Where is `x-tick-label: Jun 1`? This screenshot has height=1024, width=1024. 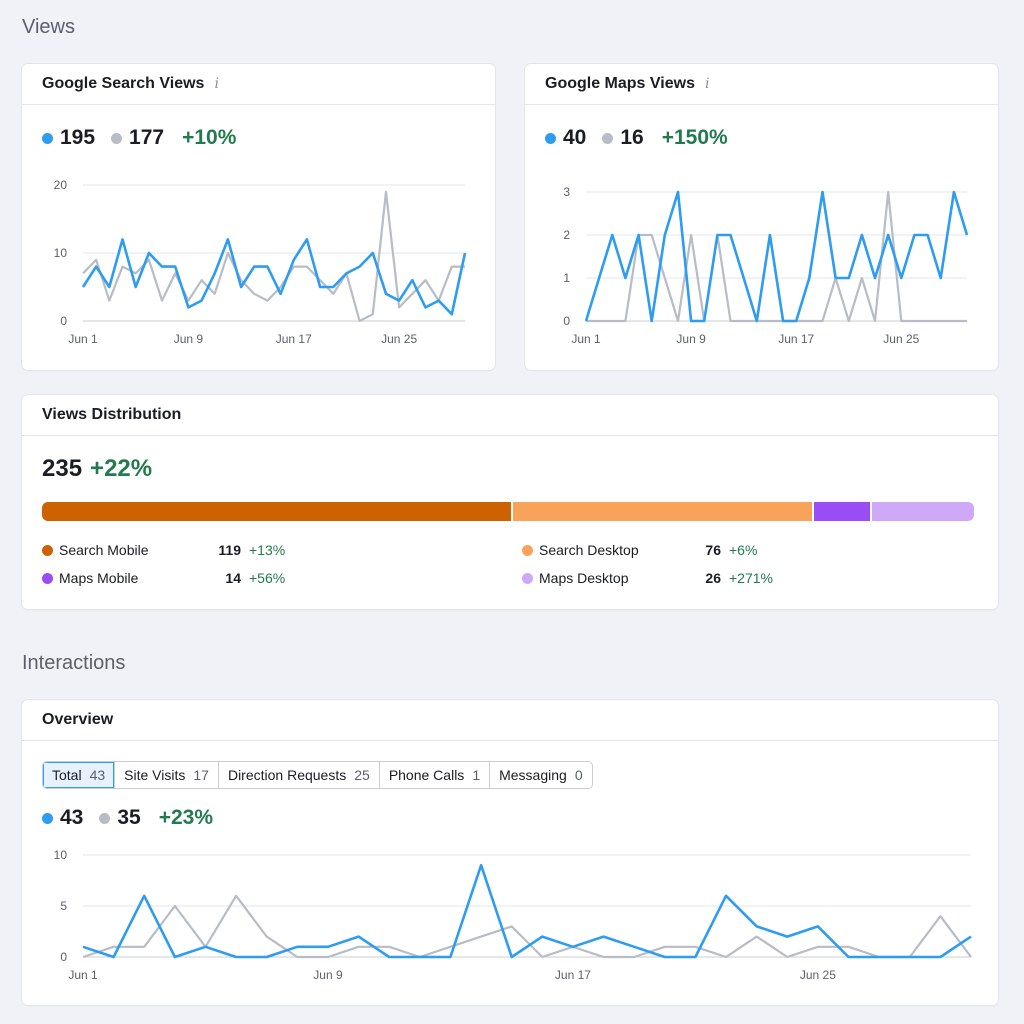
x-tick-label: Jun 1 is located at coordinates (83, 339).